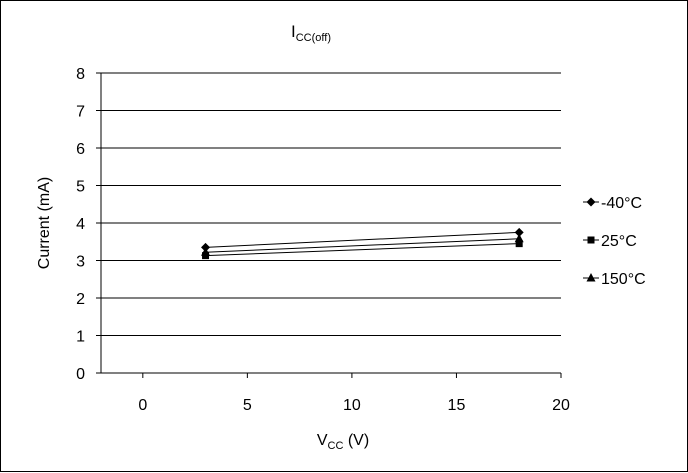  What do you see at coordinates (80, 149) in the screenshot?
I see `y-tick-label-6: 6` at bounding box center [80, 149].